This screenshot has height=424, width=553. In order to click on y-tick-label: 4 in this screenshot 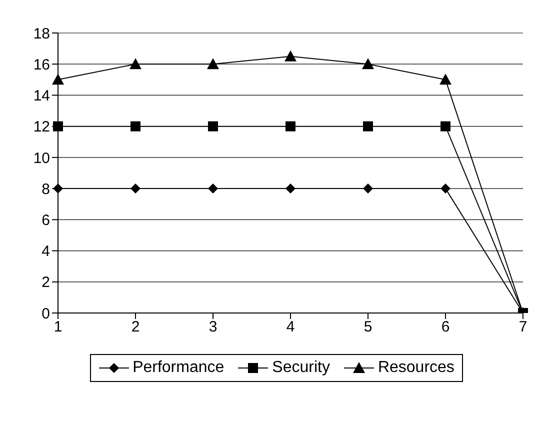, I will do `click(46, 251)`.